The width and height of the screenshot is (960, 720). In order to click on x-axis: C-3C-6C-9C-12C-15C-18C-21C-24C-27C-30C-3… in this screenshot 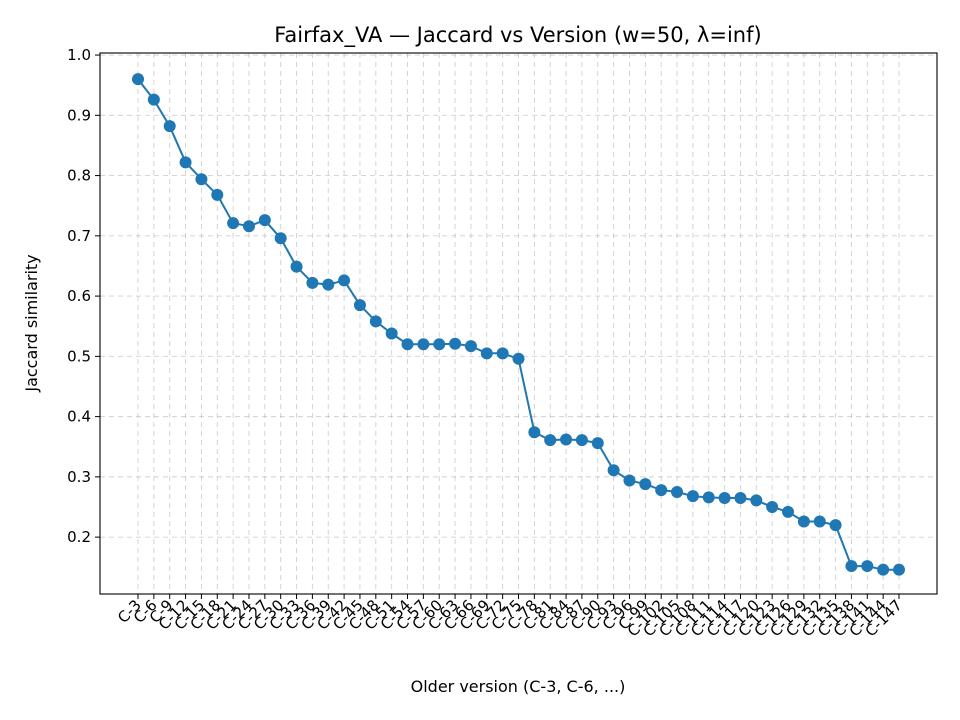, I will do `click(510, 617)`.